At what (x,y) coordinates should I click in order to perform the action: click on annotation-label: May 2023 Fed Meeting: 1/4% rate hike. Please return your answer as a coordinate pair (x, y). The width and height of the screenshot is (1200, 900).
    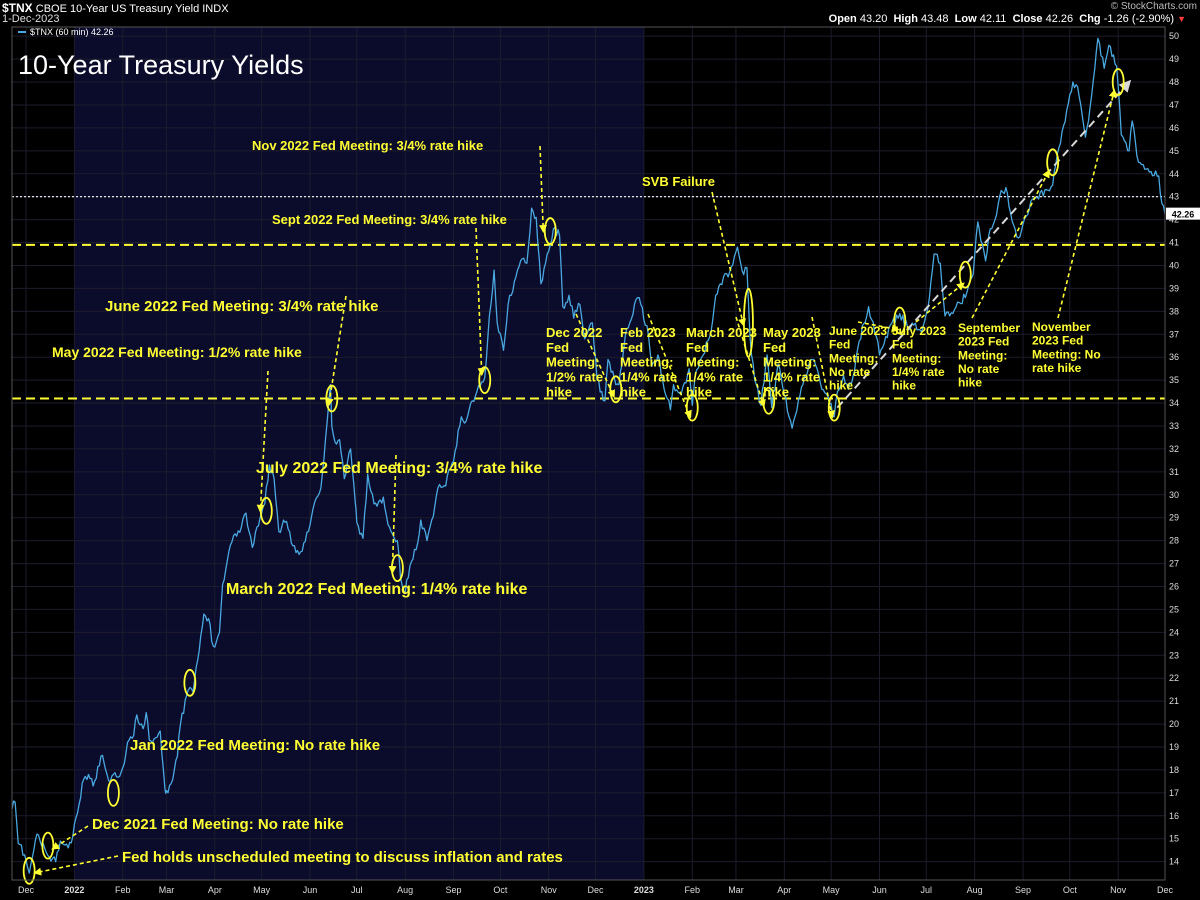
    Looking at the image, I should click on (792, 362).